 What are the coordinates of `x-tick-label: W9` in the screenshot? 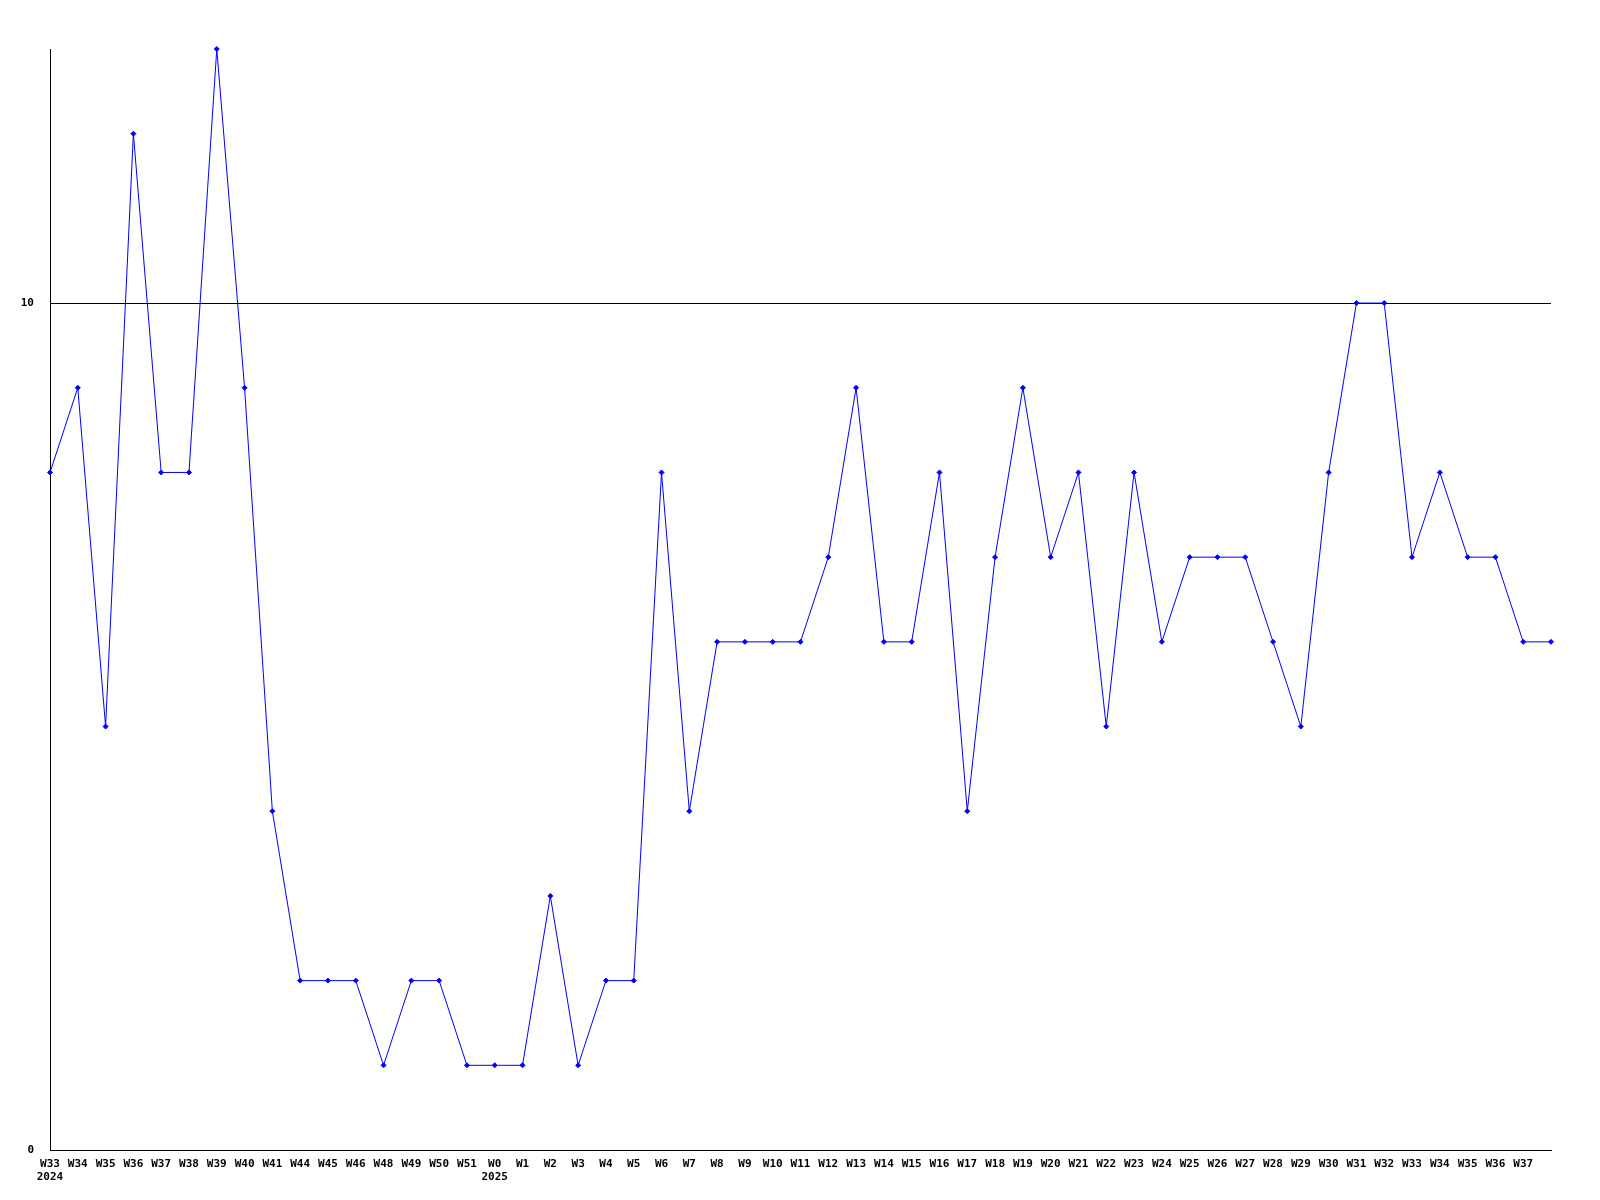 It's located at (745, 1163).